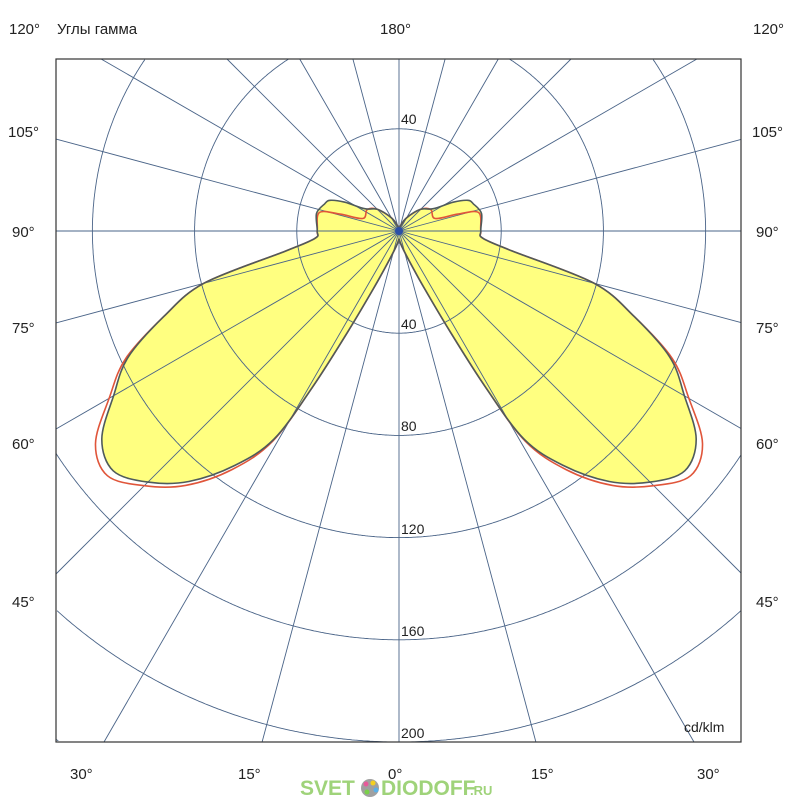 The height and width of the screenshot is (800, 800). Describe the element at coordinates (542, 774) in the screenshot. I see `bottom-angle-15-right: 15°` at that location.